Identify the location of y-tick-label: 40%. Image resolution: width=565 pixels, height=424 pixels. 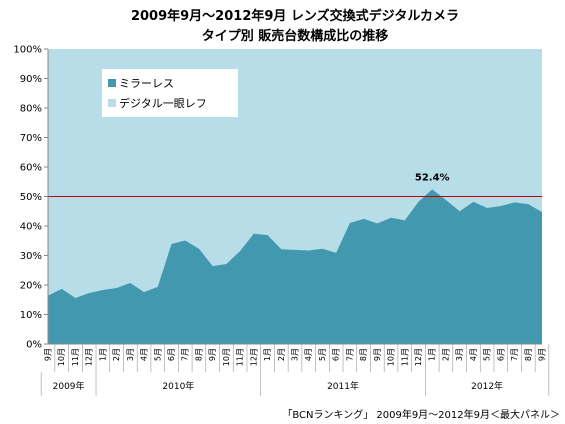
(31, 227).